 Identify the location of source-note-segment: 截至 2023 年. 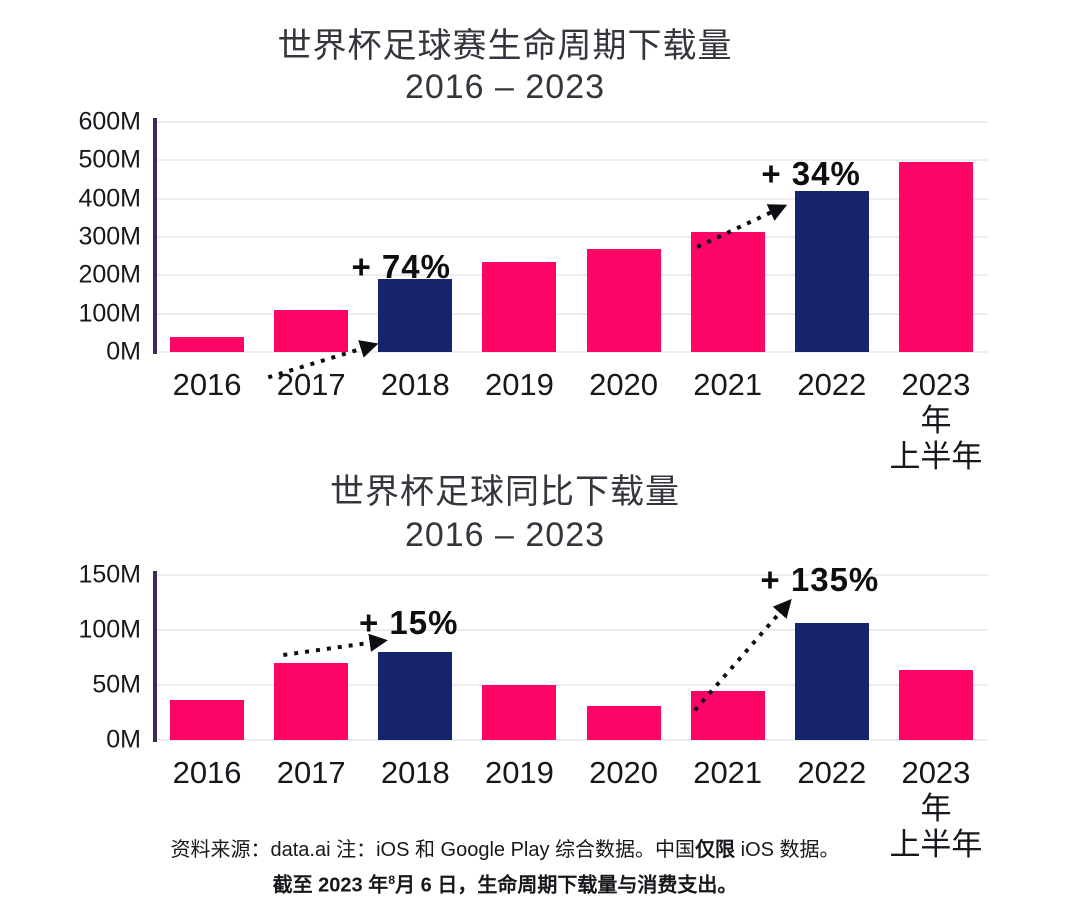
(330, 885).